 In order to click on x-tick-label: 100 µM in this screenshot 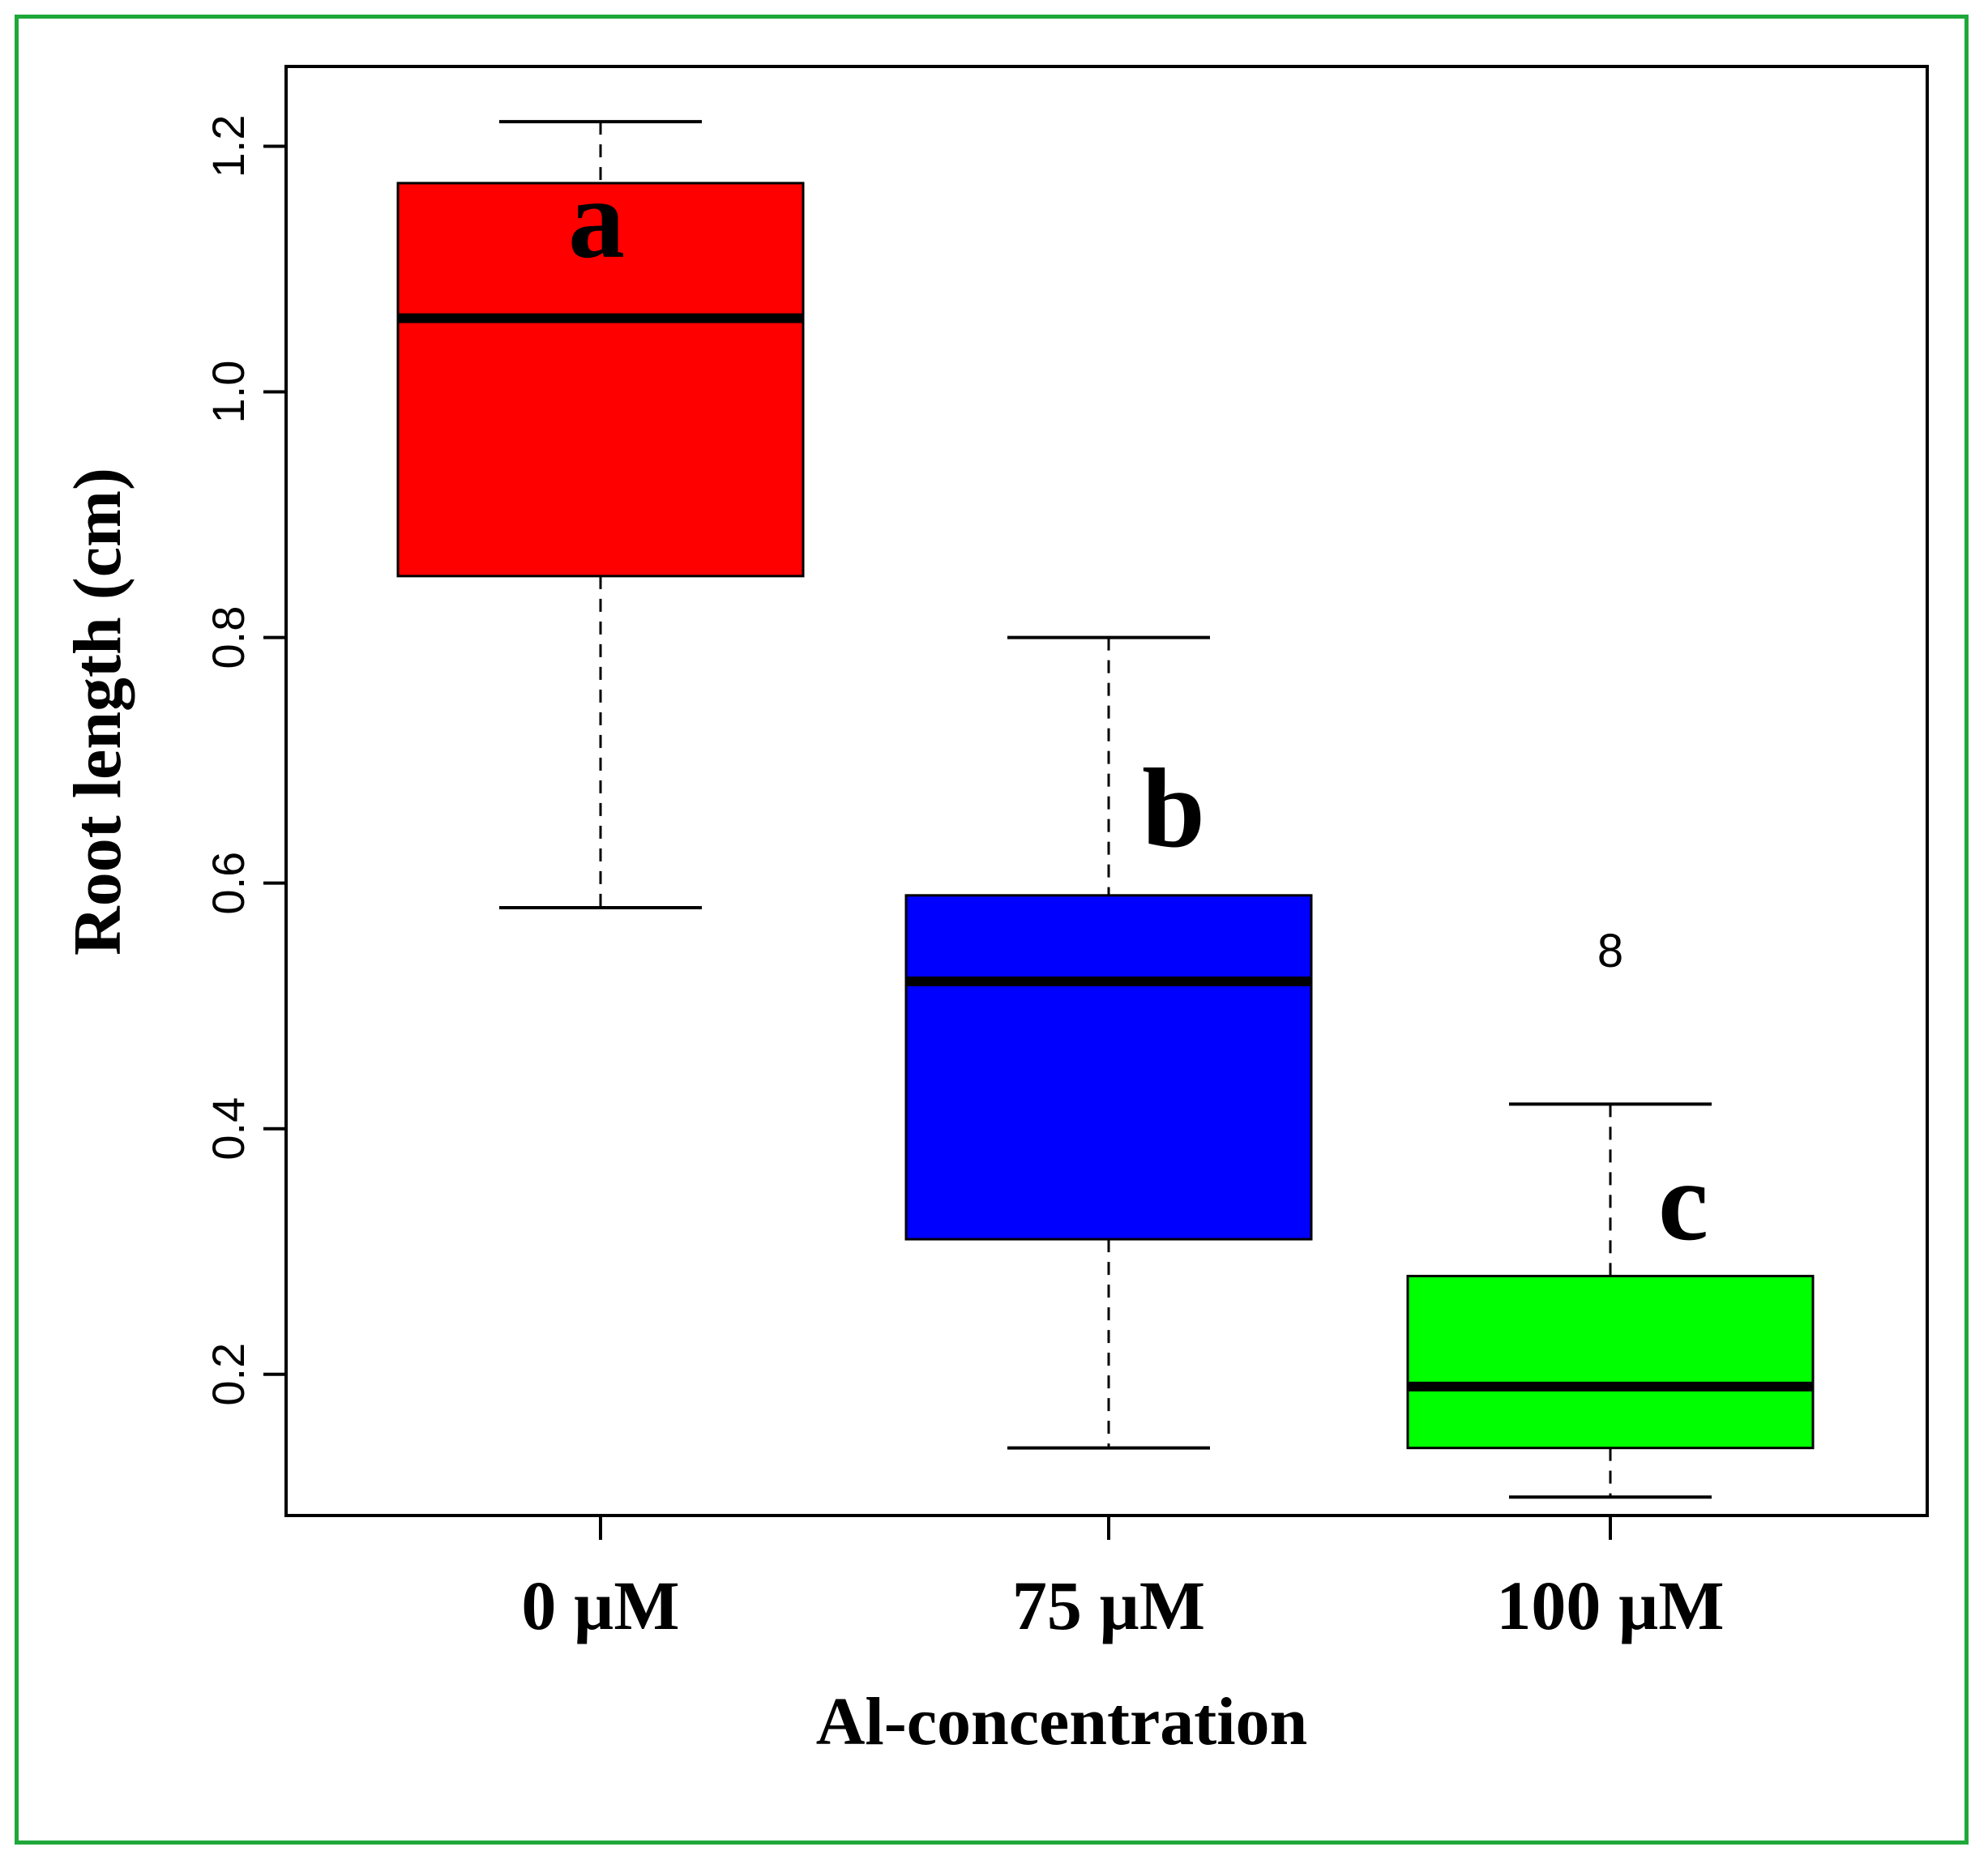, I will do `click(1610, 1605)`.